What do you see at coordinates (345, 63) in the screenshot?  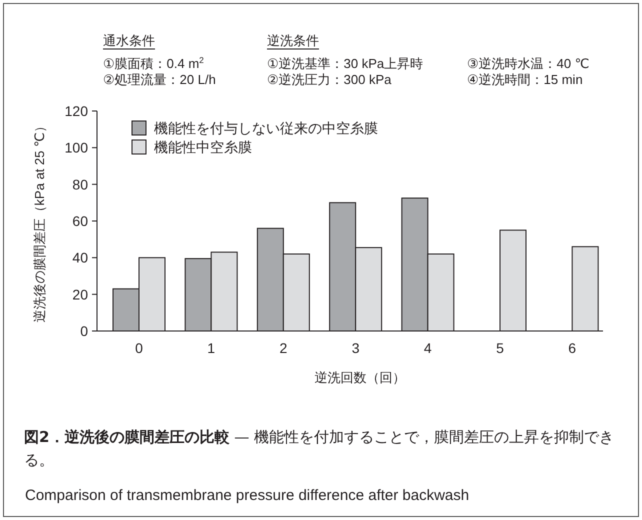 I see `text: ①逆洗基準：30 kPa上昇時` at bounding box center [345, 63].